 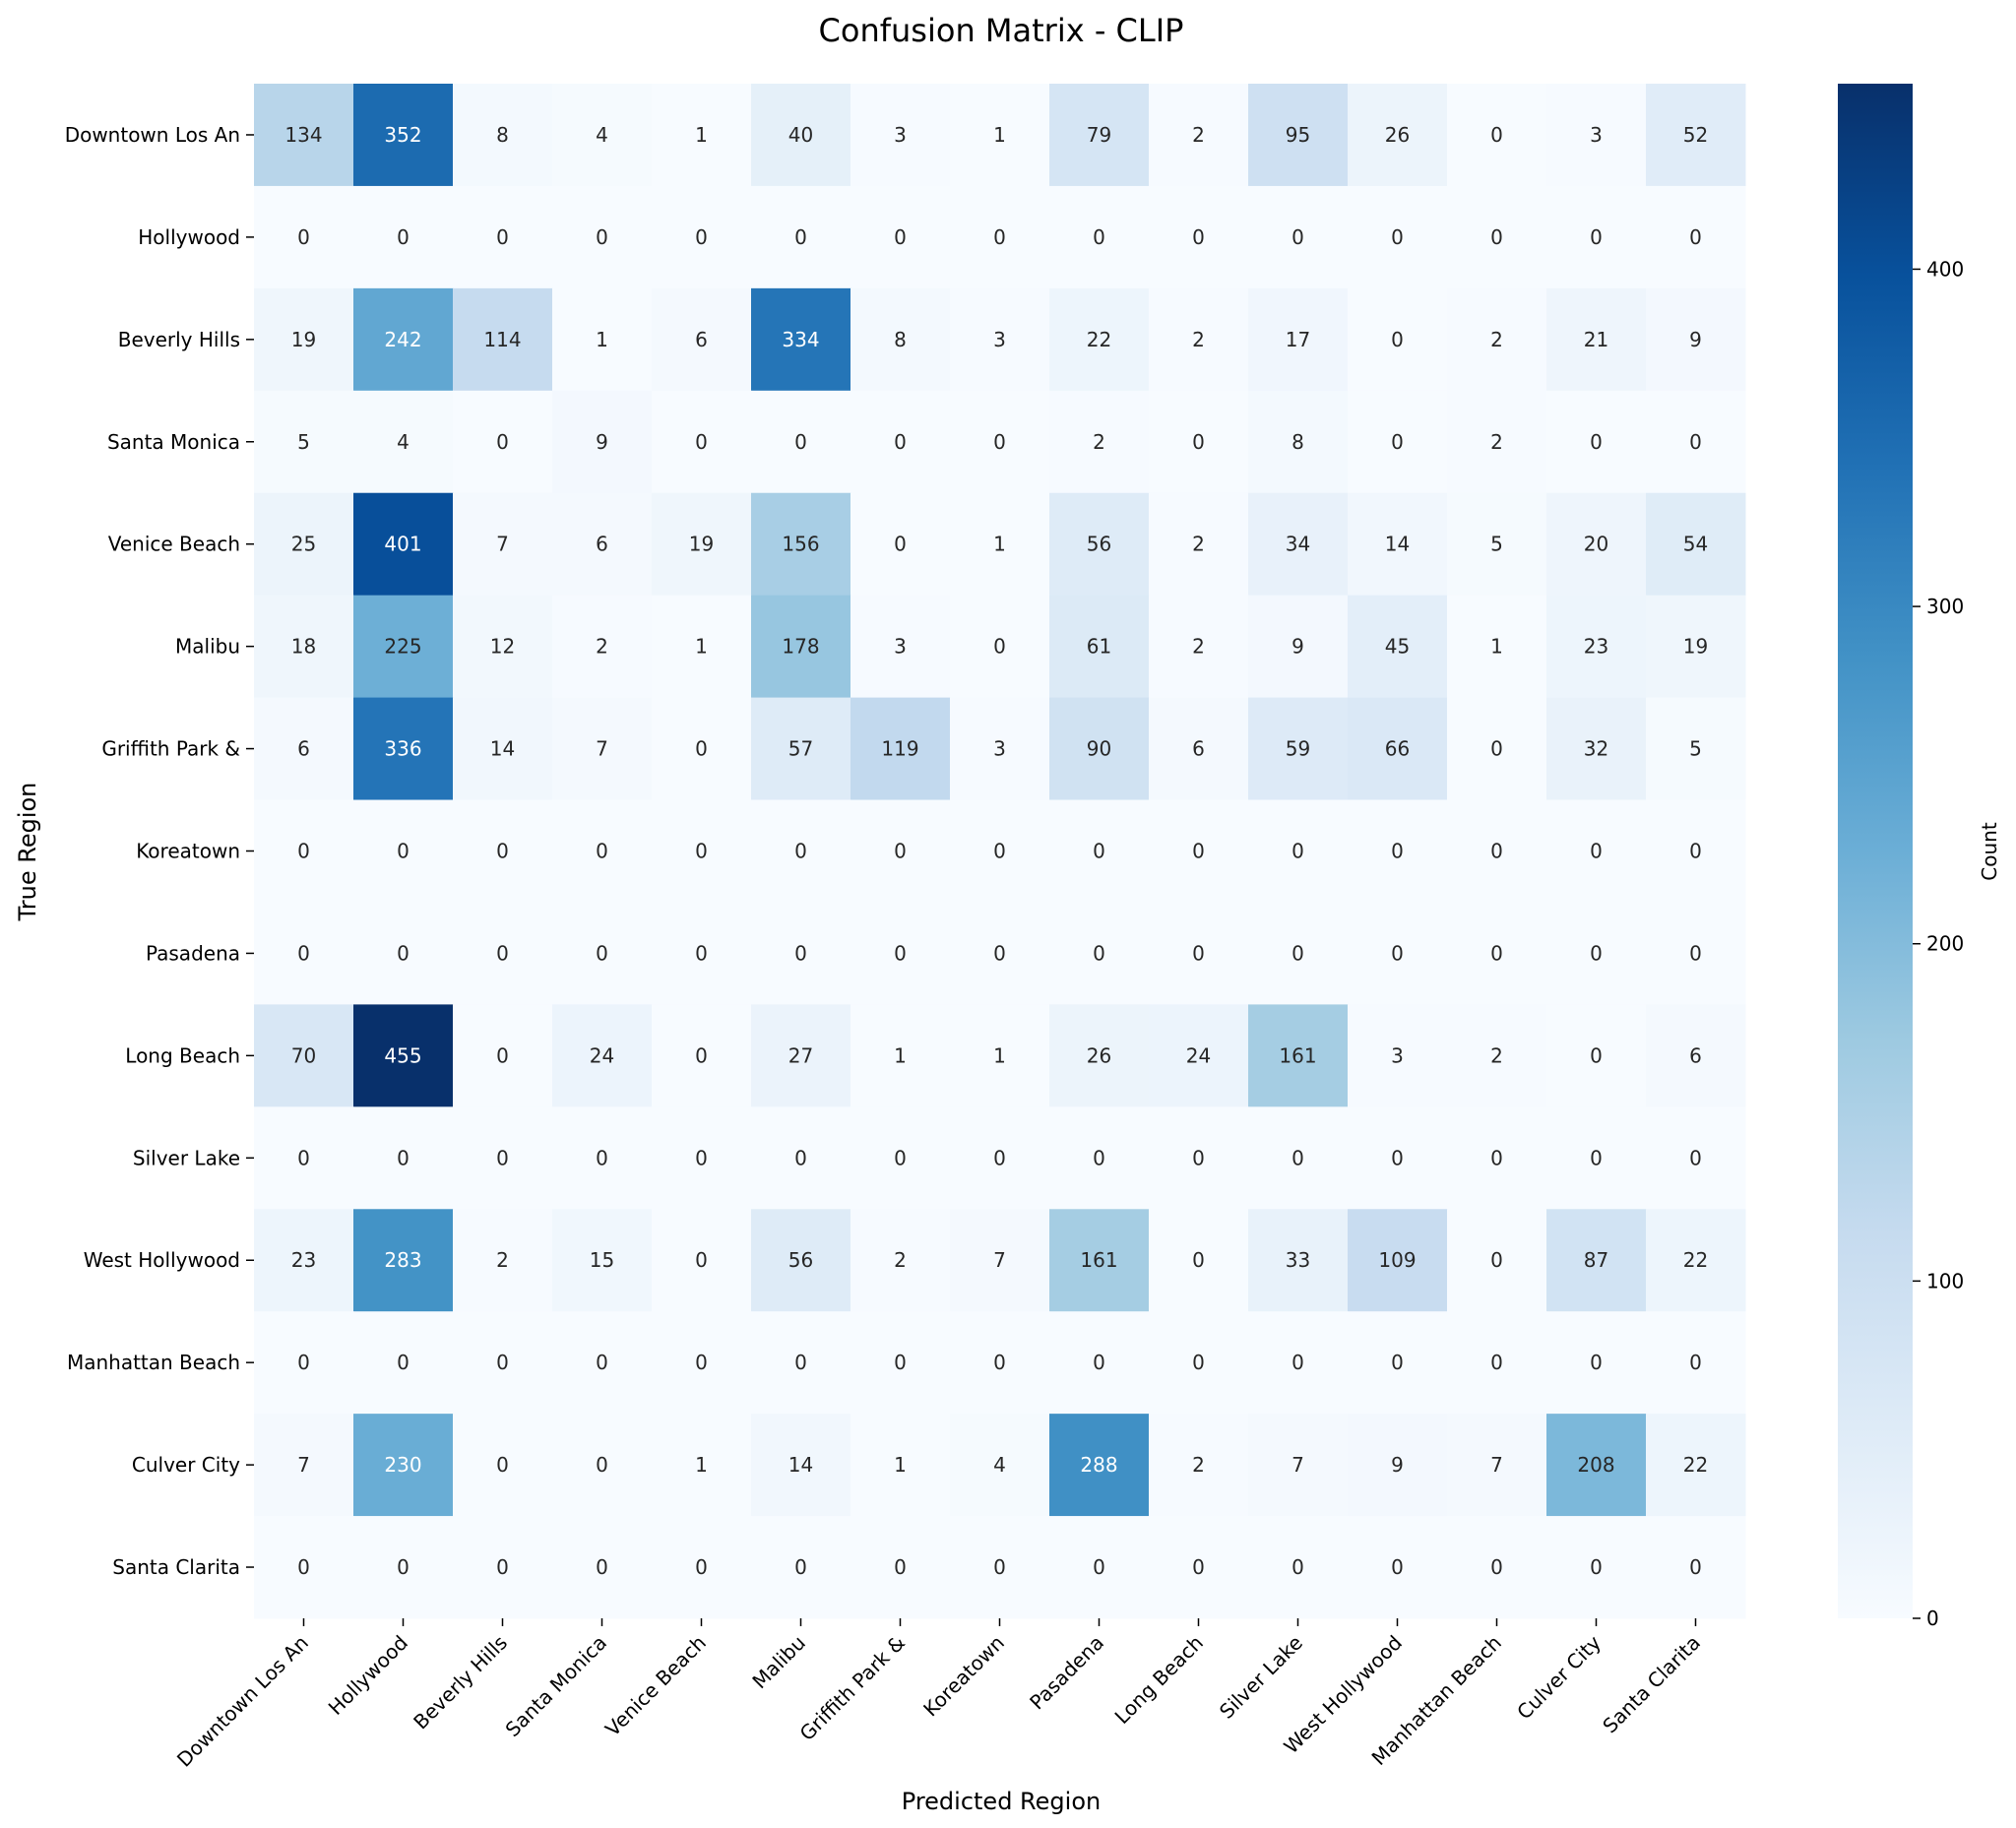 What do you see at coordinates (1099, 544) in the screenshot?
I see `cell-value-label: 56` at bounding box center [1099, 544].